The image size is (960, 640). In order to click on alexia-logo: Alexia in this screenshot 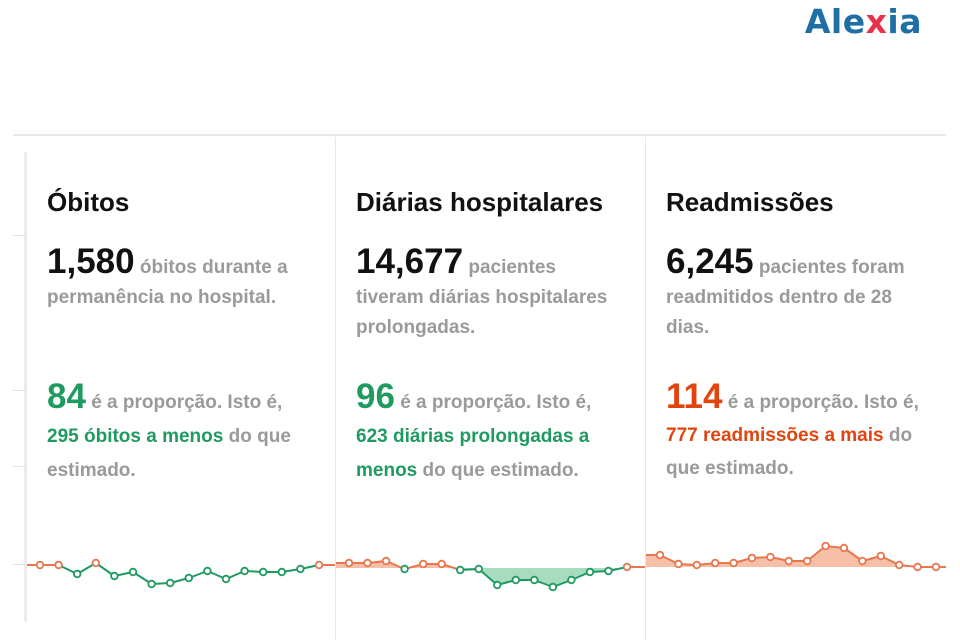, I will do `click(863, 21)`.